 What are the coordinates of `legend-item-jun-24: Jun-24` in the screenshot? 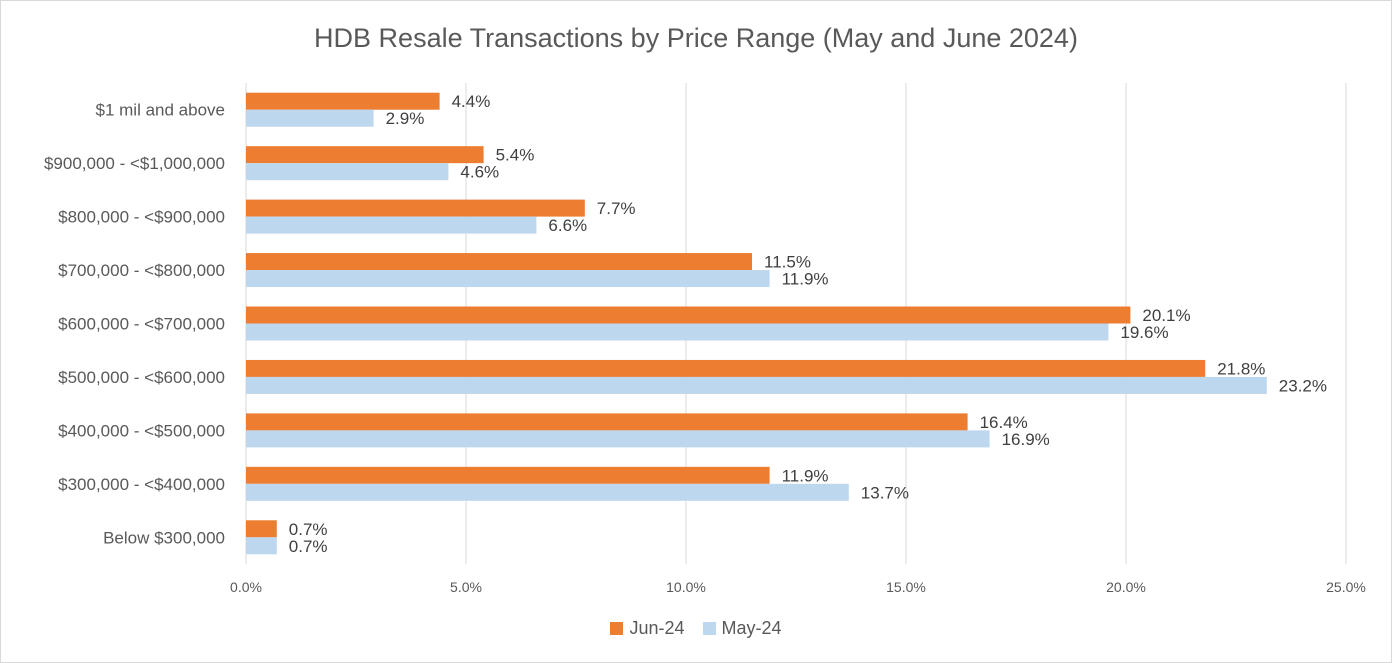 It's located at (647, 628).